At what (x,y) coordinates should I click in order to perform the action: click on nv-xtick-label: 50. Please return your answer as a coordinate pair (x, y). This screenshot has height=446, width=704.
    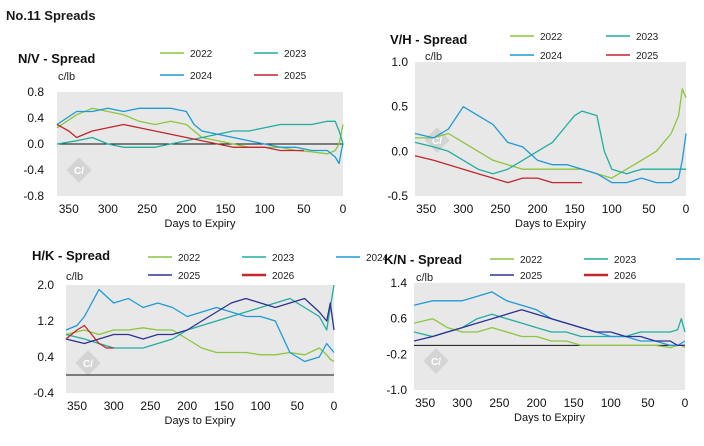
    Looking at the image, I should click on (304, 209).